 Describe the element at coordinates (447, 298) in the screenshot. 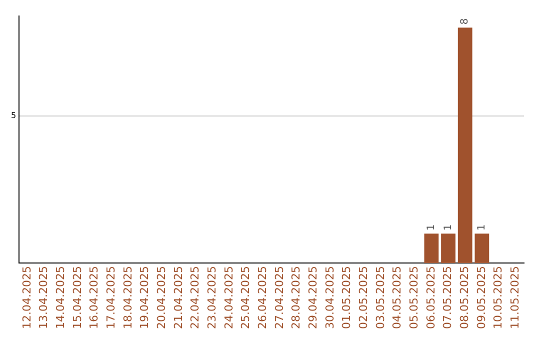

I see `x-tick-label: 07.05.2025` at that location.